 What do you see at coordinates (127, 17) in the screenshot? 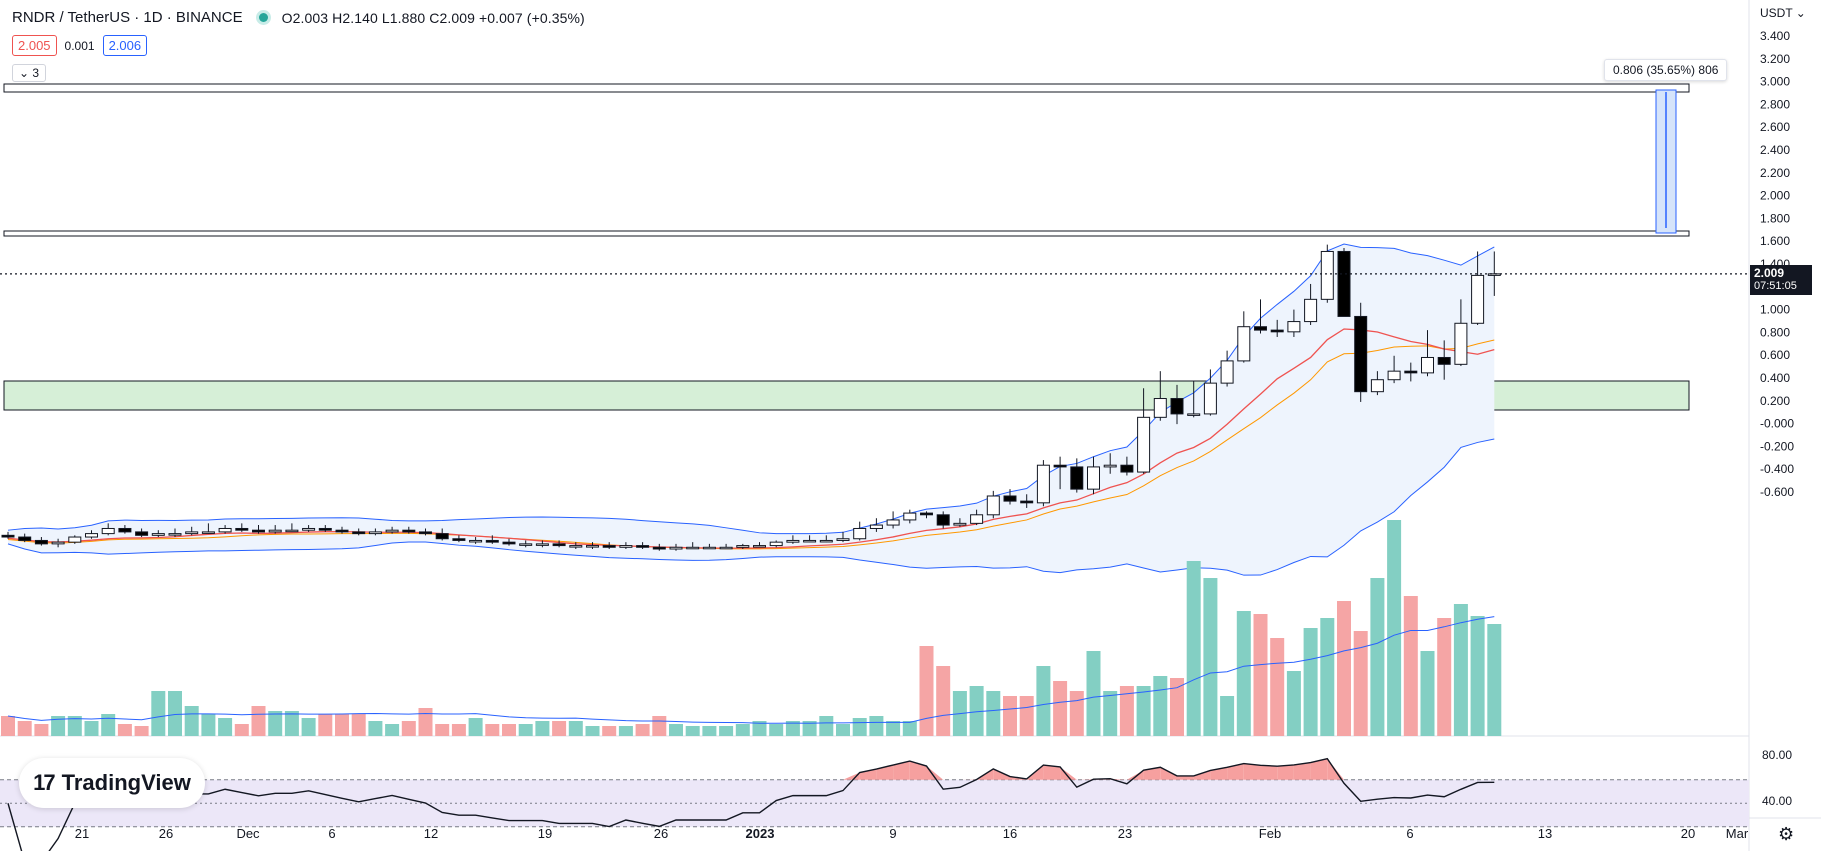
I see `symbol-title: RNDR / TetherUS · 1D · BINANCE` at bounding box center [127, 17].